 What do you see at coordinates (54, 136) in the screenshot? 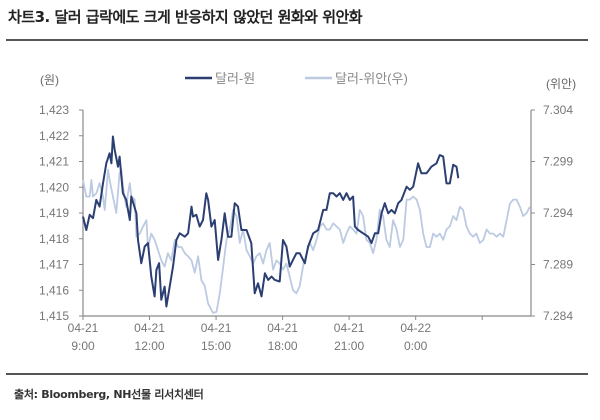
I see `left-y-tick-label: 1,422` at bounding box center [54, 136].